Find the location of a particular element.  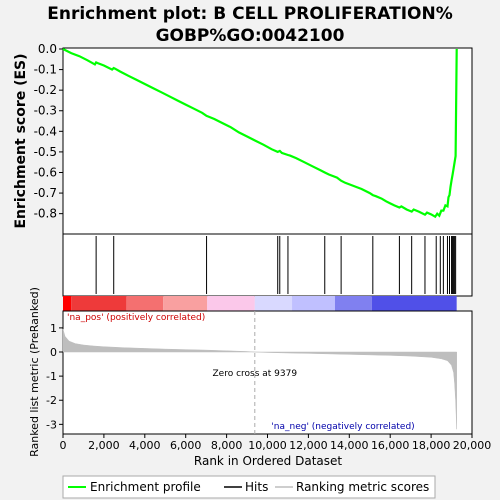

rank-y-axis-label: Ranked list metric (PreRanked) is located at coordinates (34, 372).